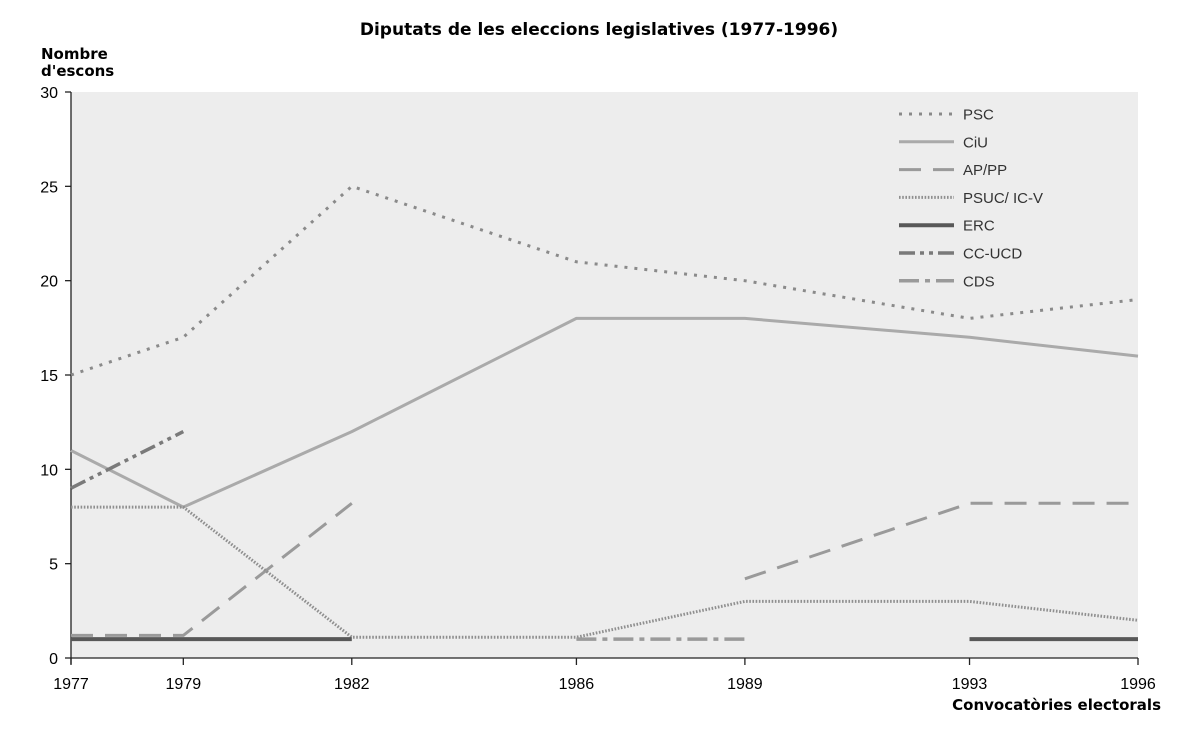 This screenshot has height=730, width=1183. I want to click on legend-label: CDS, so click(979, 281).